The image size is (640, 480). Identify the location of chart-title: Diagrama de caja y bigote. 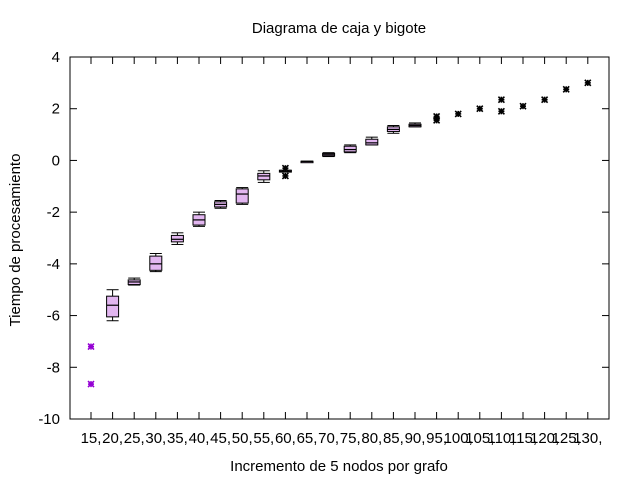
(339, 28).